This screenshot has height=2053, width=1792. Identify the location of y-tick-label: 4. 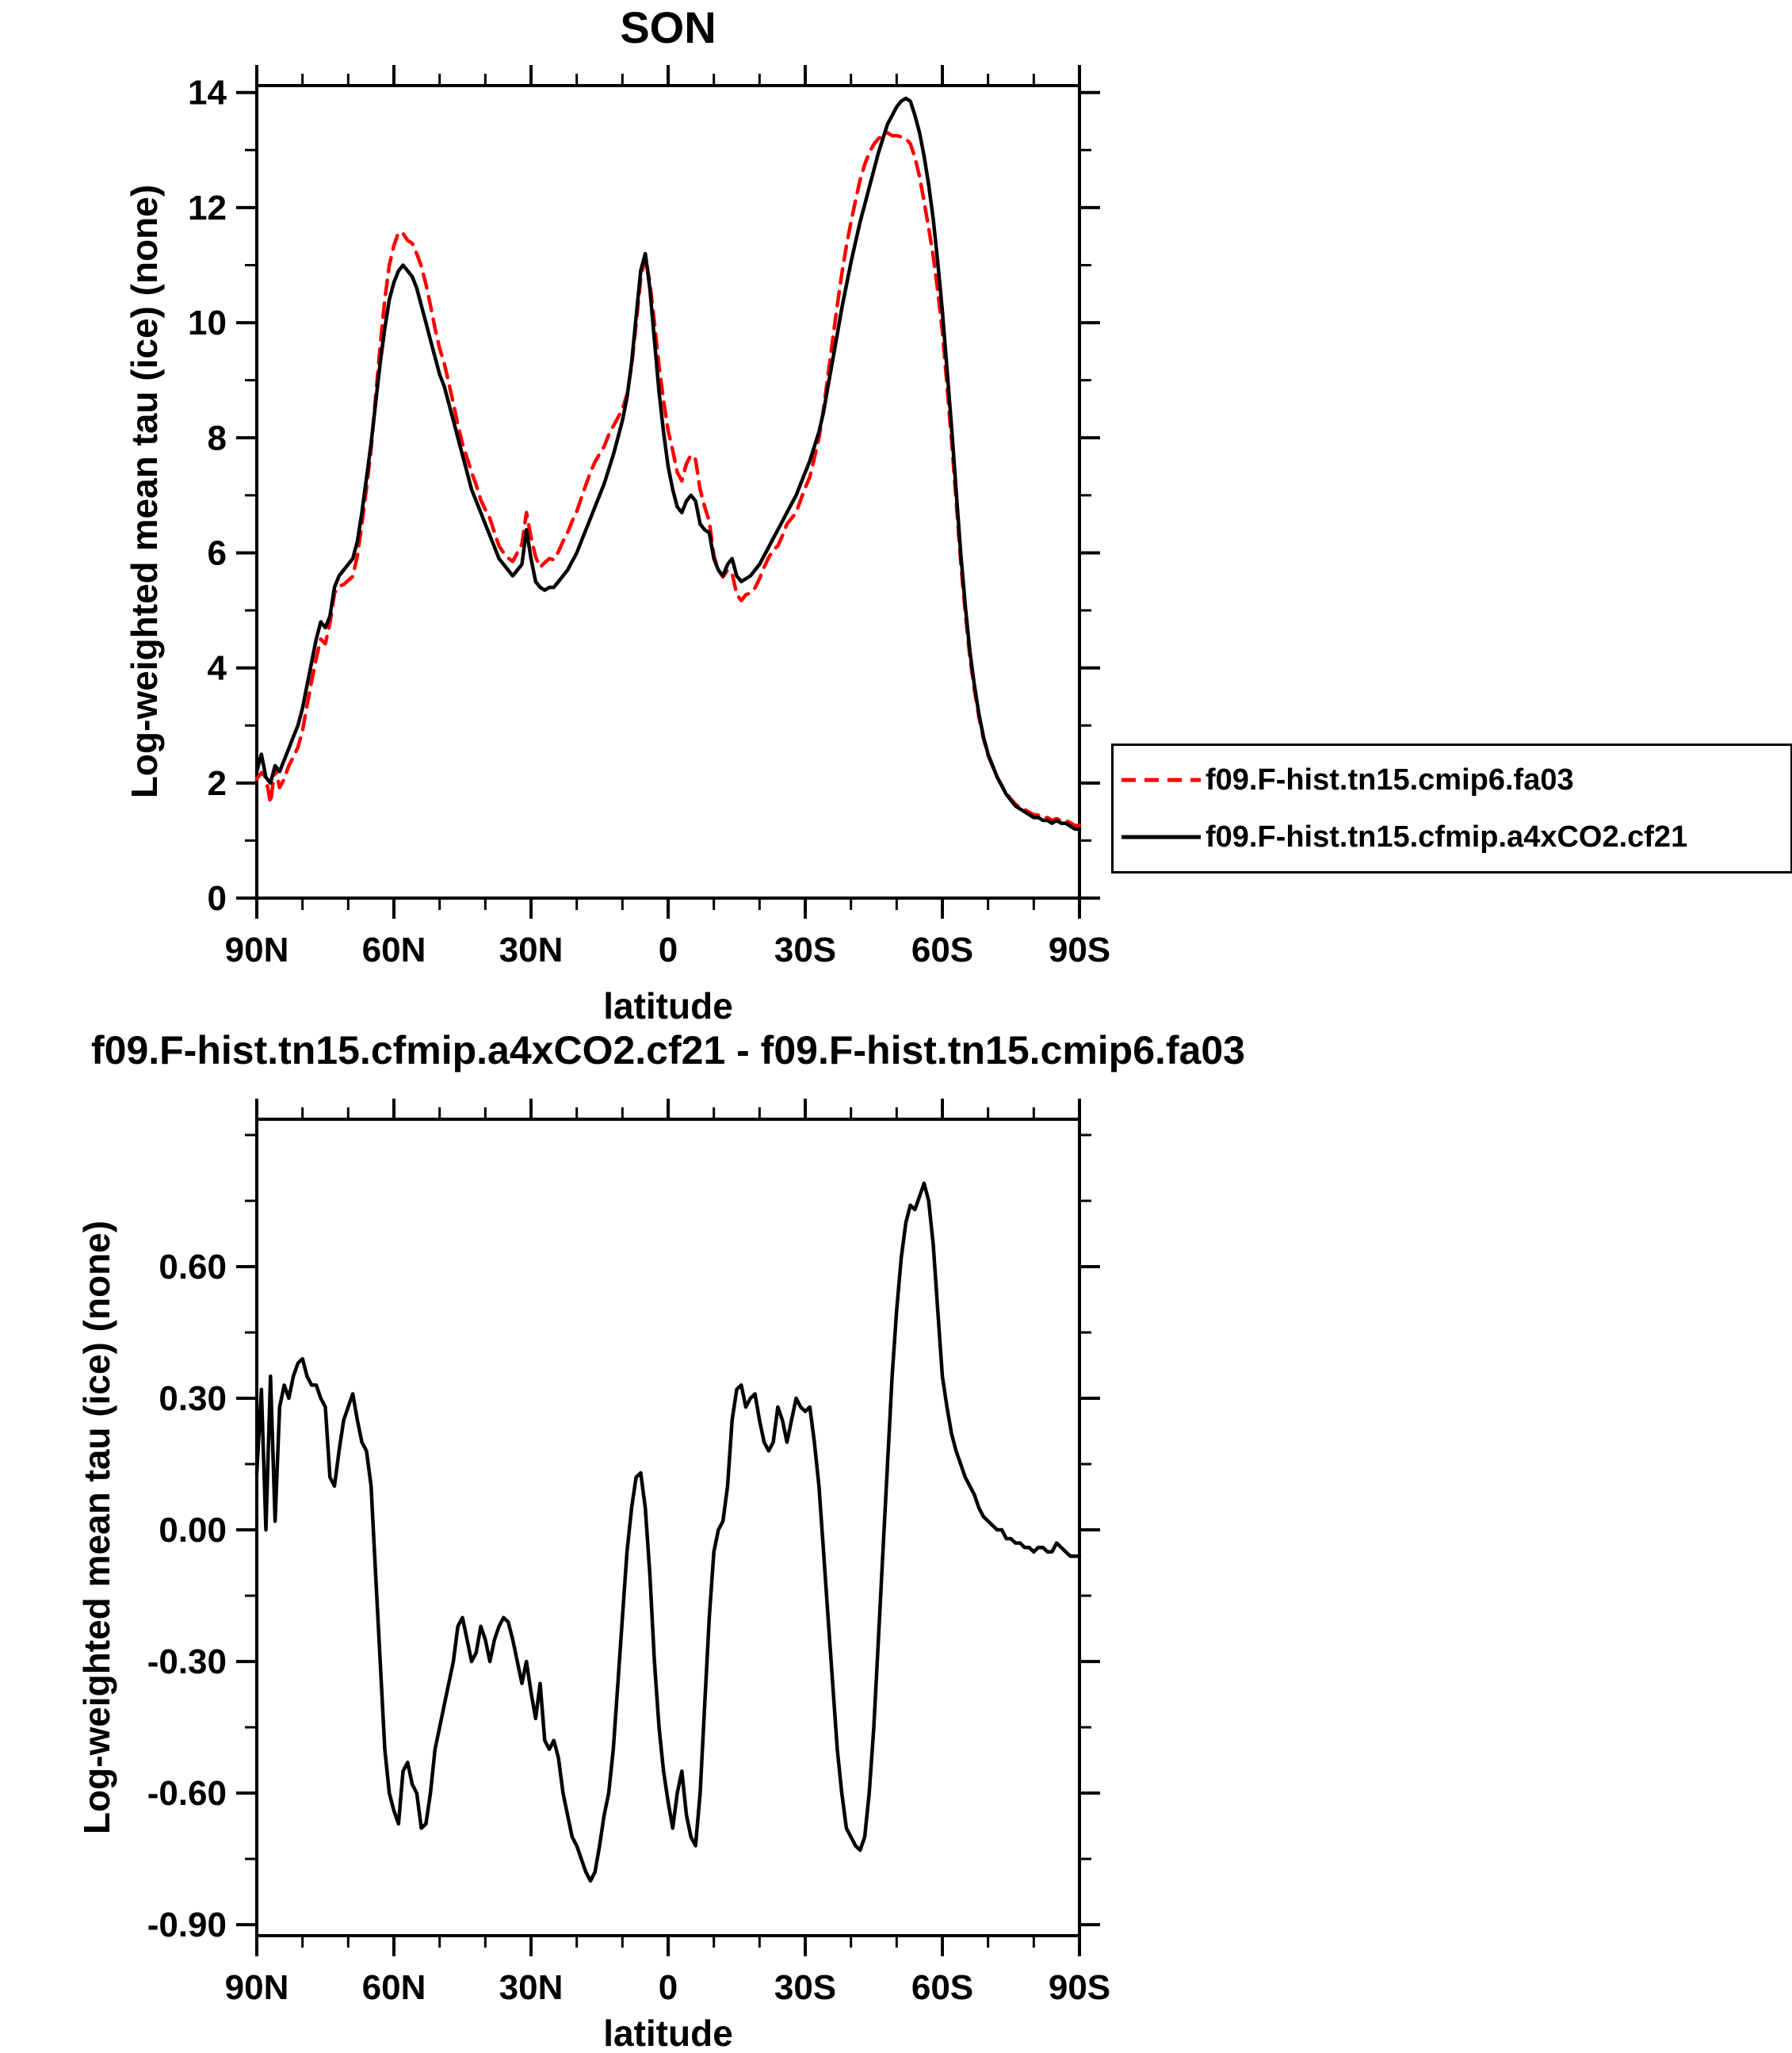
(217, 668).